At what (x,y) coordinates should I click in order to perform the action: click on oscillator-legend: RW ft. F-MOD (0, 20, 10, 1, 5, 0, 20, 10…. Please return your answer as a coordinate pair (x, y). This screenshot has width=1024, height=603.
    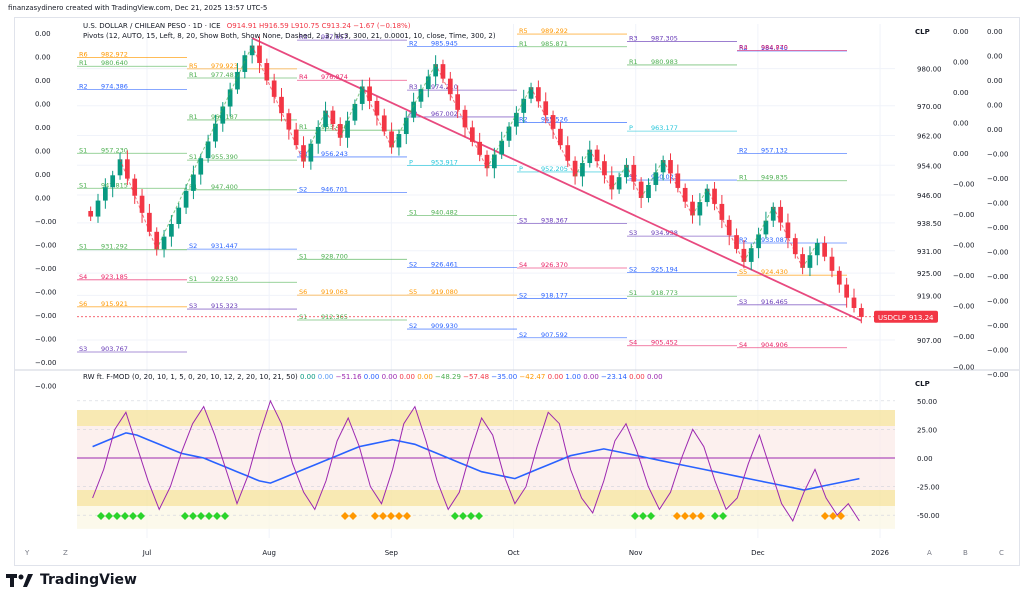
    Looking at the image, I should click on (373, 377).